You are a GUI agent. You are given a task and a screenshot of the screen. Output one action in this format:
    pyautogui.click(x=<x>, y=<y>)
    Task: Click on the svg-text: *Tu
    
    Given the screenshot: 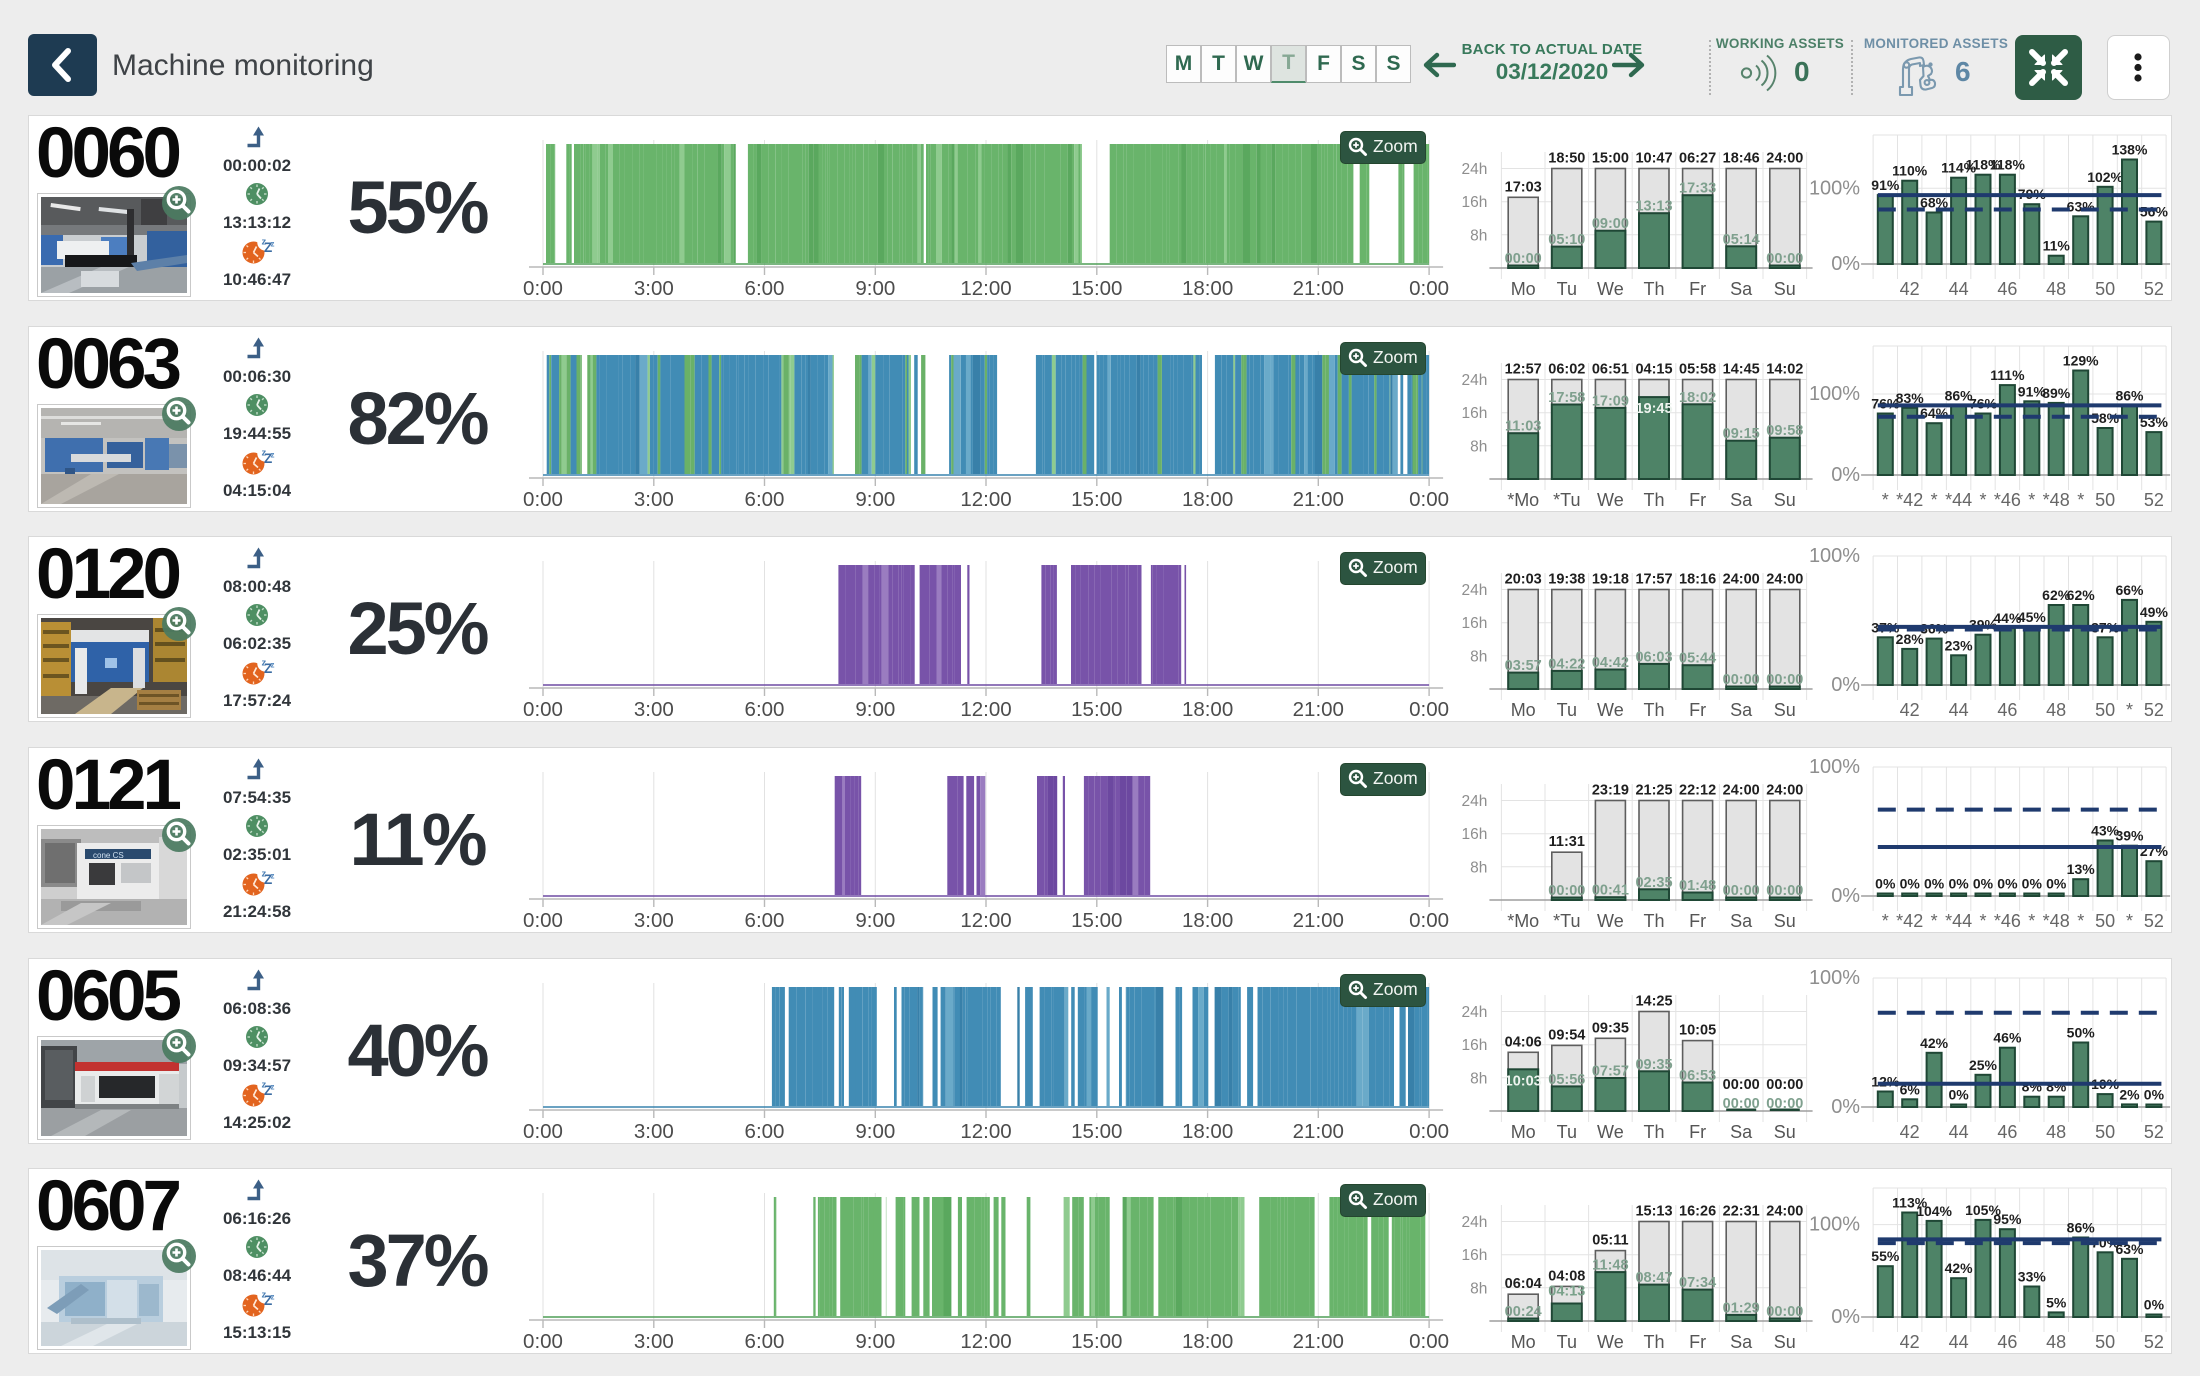 What is the action you would take?
    pyautogui.click(x=1566, y=500)
    